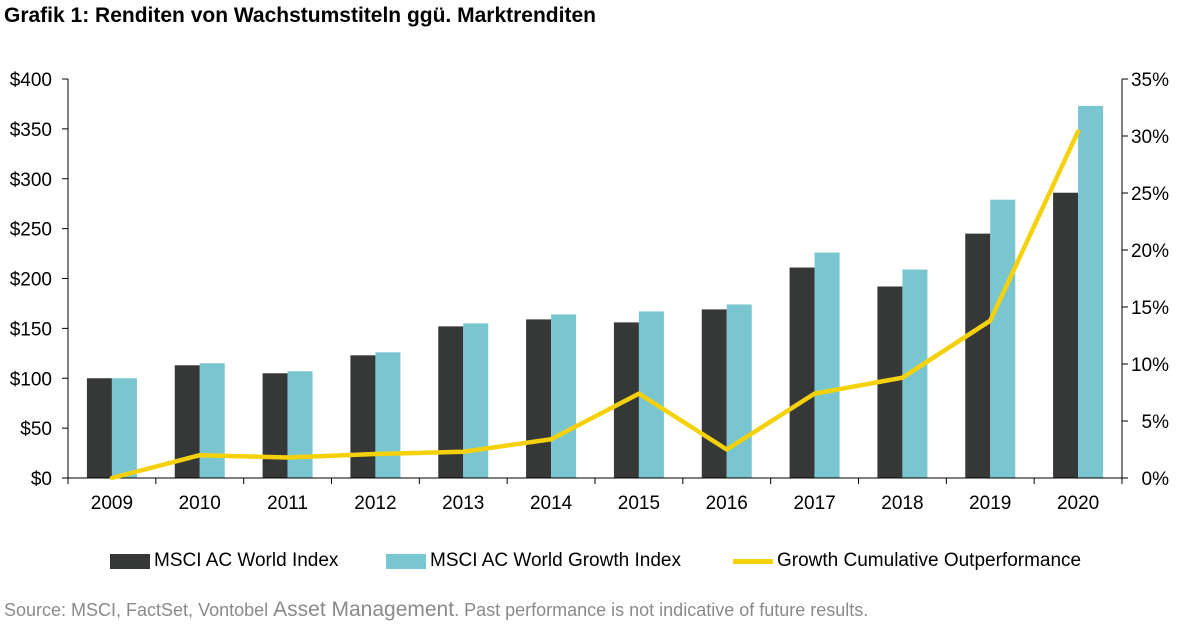 The width and height of the screenshot is (1193, 627). What do you see at coordinates (31, 280) in the screenshot?
I see `y-tick-label-left: $200` at bounding box center [31, 280].